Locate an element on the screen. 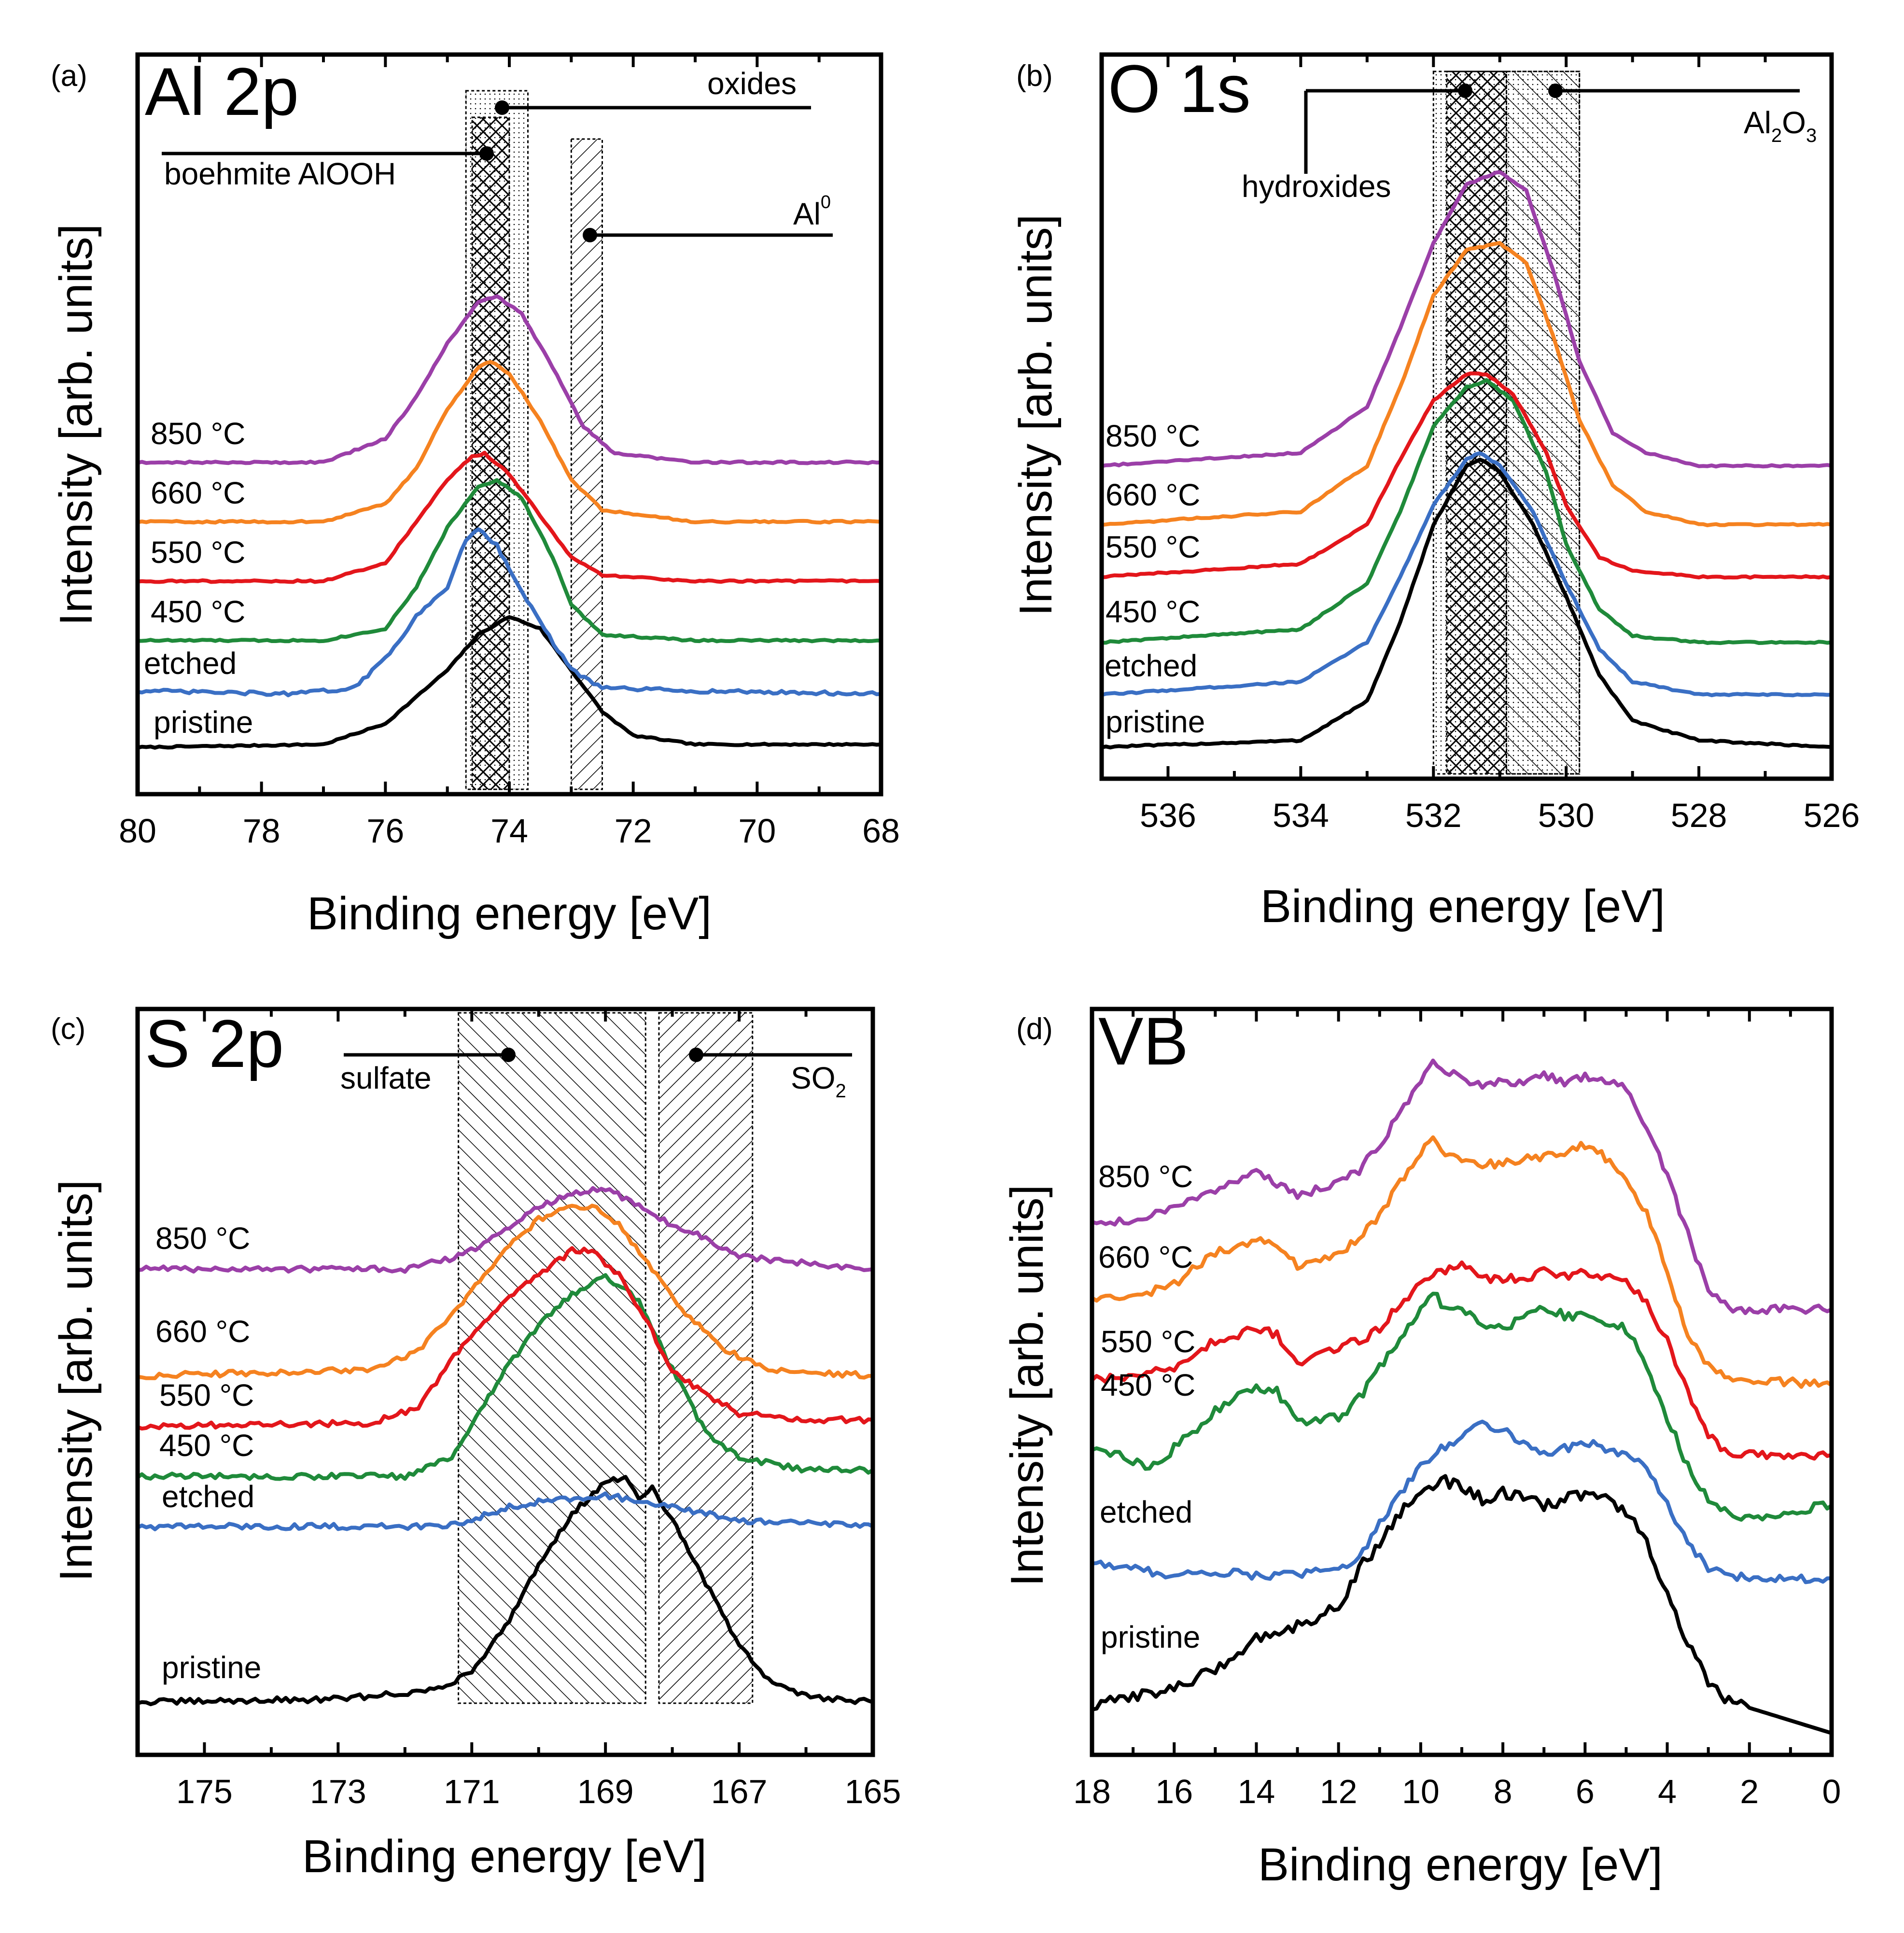 This screenshot has width=1904, height=1933. panel-a-oxides-label: oxides is located at coordinates (752, 83).